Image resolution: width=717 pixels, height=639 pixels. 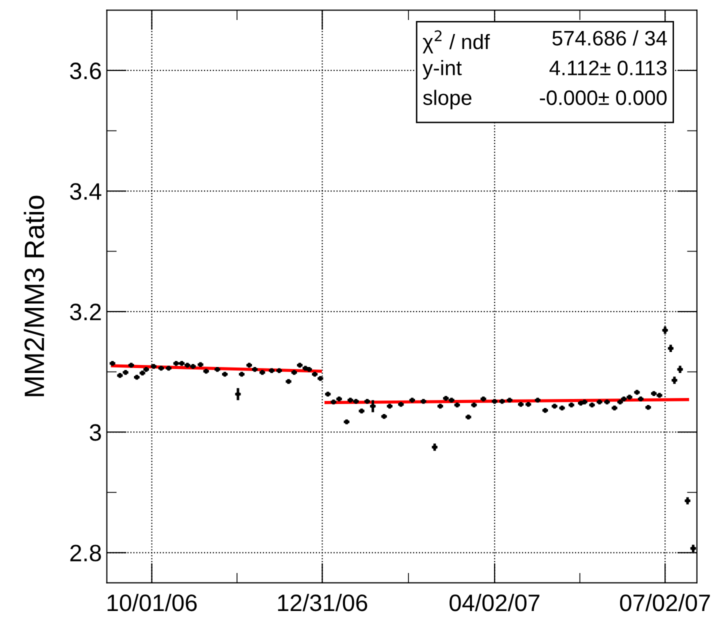 What do you see at coordinates (34, 296) in the screenshot?
I see `y-axis-title: MM2/MM3 Ratio` at bounding box center [34, 296].